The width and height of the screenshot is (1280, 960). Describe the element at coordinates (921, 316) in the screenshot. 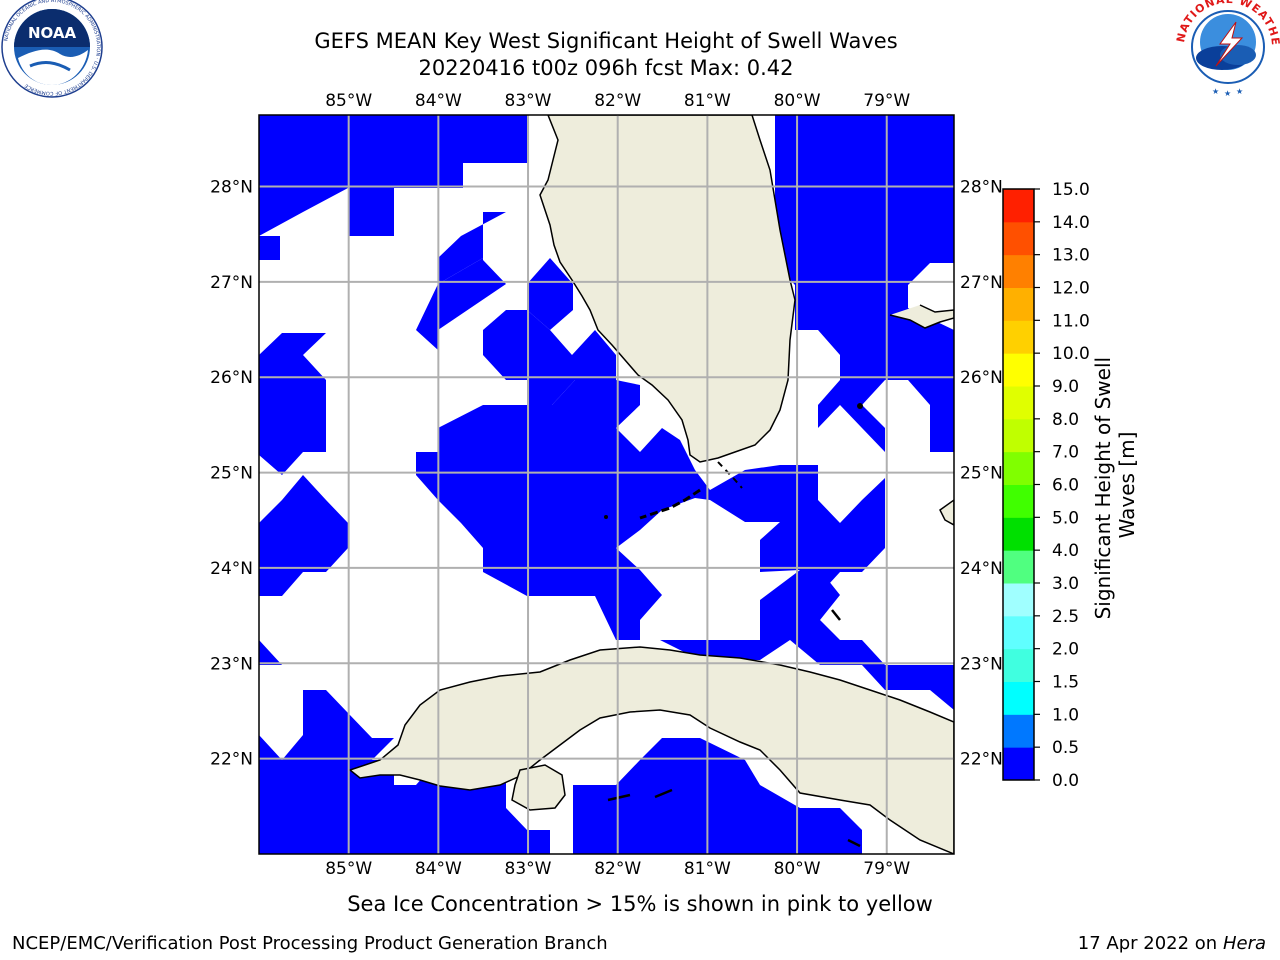

I see `bahamas-land` at that location.